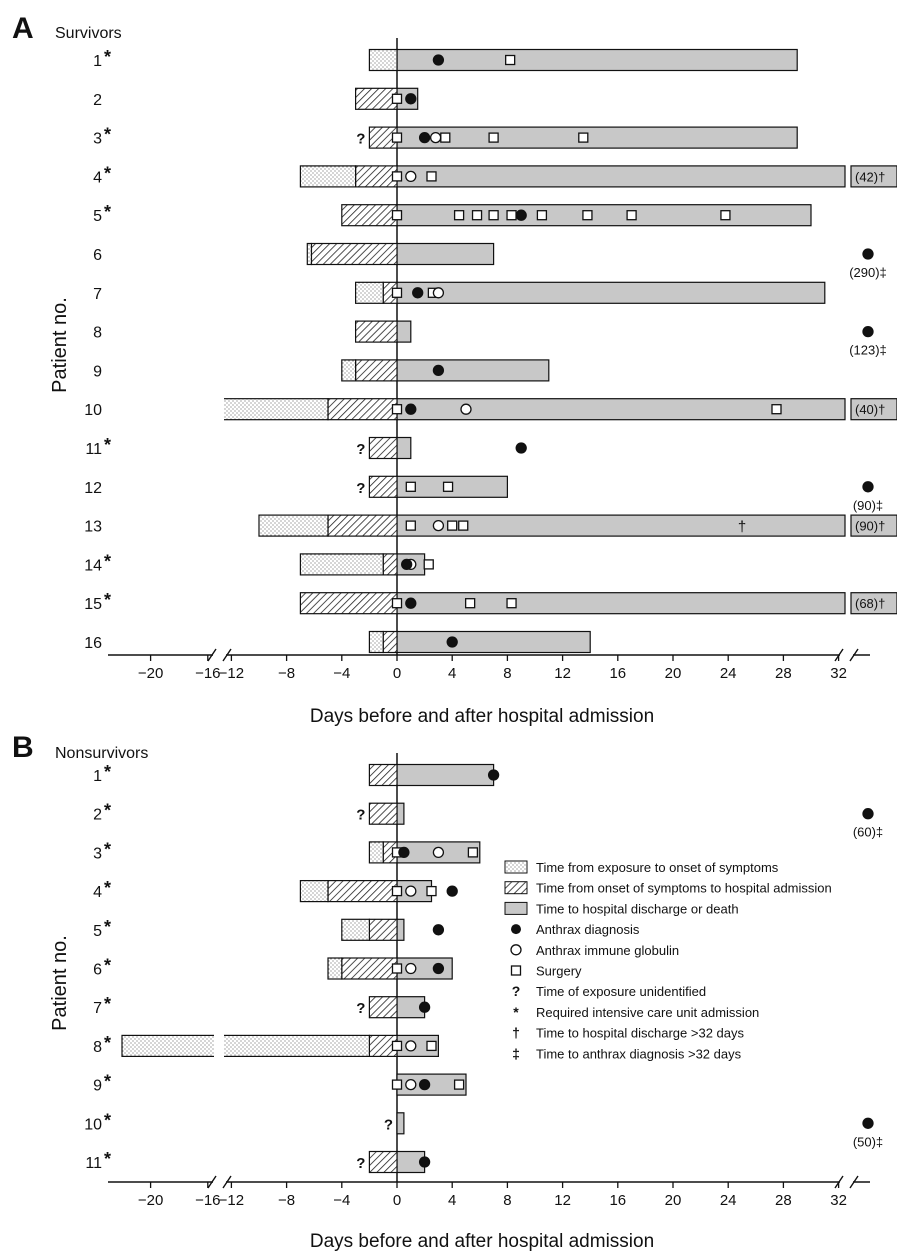 The image size is (897, 1252). I want to click on patient-label: 7, so click(97, 294).